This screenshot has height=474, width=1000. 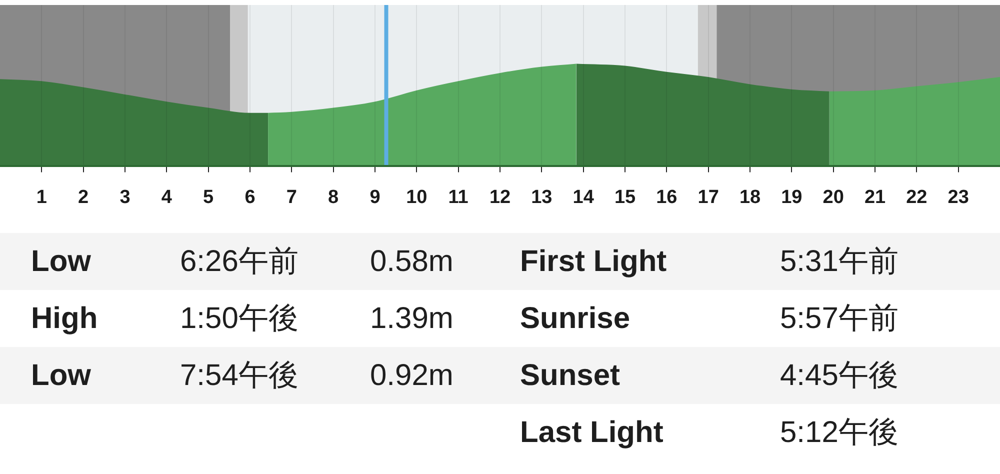 I want to click on x-tick-label: 6, so click(x=250, y=197).